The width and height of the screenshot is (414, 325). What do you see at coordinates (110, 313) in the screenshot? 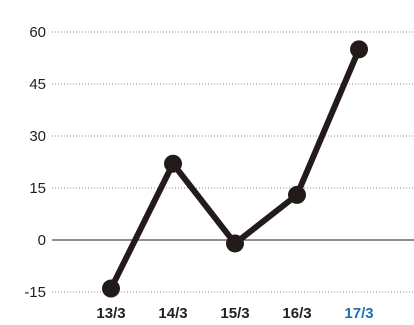
I see `x-category-label: 13/3` at bounding box center [110, 313].